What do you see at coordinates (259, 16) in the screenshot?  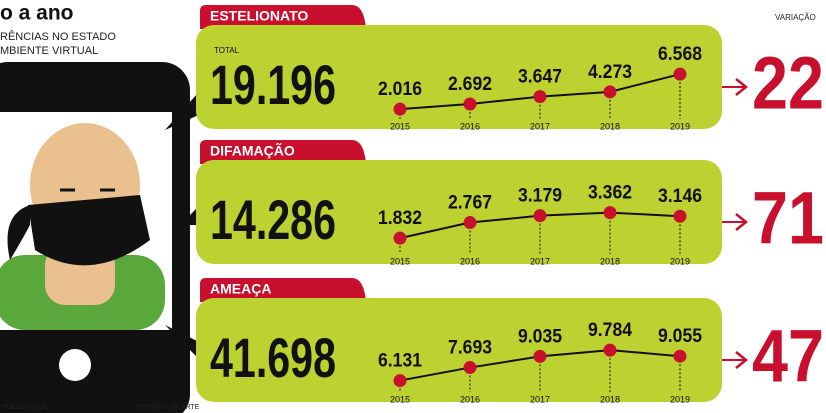 I see `chart-title: ESTELIONATO` at bounding box center [259, 16].